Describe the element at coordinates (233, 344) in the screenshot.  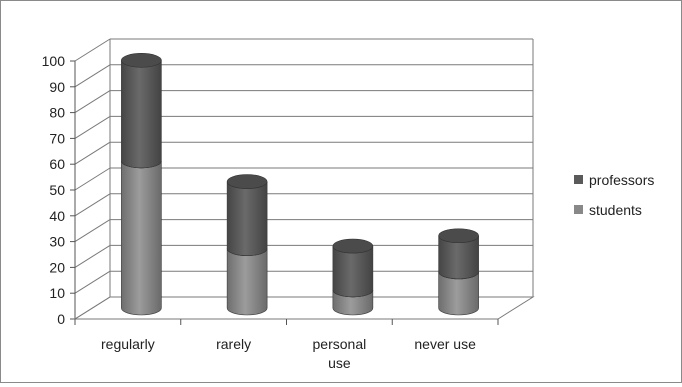
I see `x-category-label: rarely` at that location.